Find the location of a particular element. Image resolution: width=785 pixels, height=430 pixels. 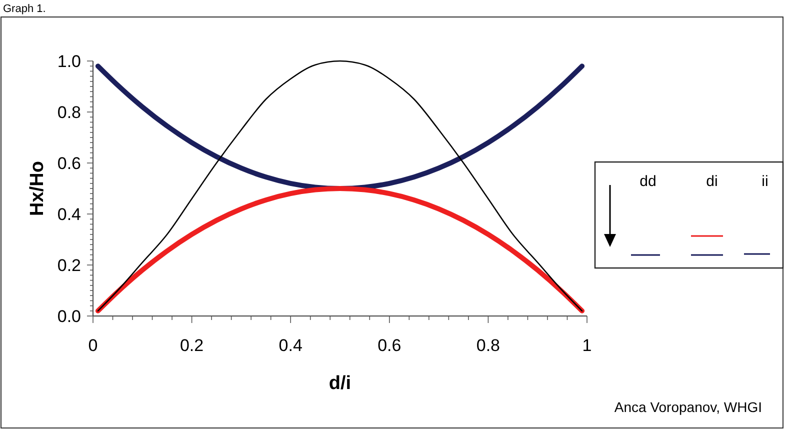

x-tick-label: 0.8 is located at coordinates (488, 345).